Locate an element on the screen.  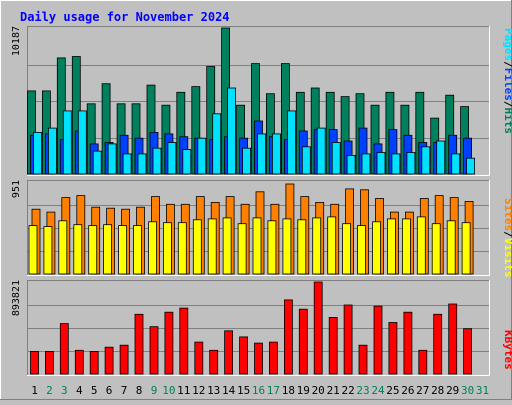
x-tick-label: 29 is located at coordinates (452, 390).